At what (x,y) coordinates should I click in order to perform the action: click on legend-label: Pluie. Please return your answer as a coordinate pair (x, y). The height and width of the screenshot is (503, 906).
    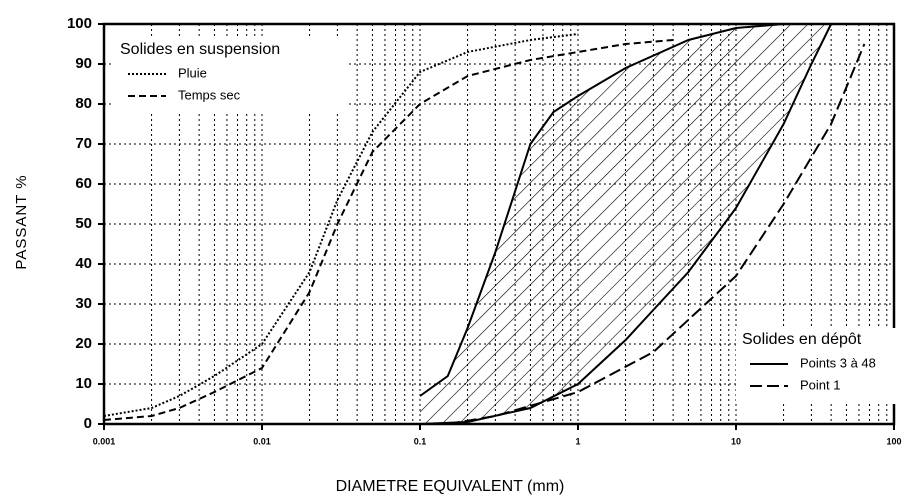
    Looking at the image, I should click on (192, 72).